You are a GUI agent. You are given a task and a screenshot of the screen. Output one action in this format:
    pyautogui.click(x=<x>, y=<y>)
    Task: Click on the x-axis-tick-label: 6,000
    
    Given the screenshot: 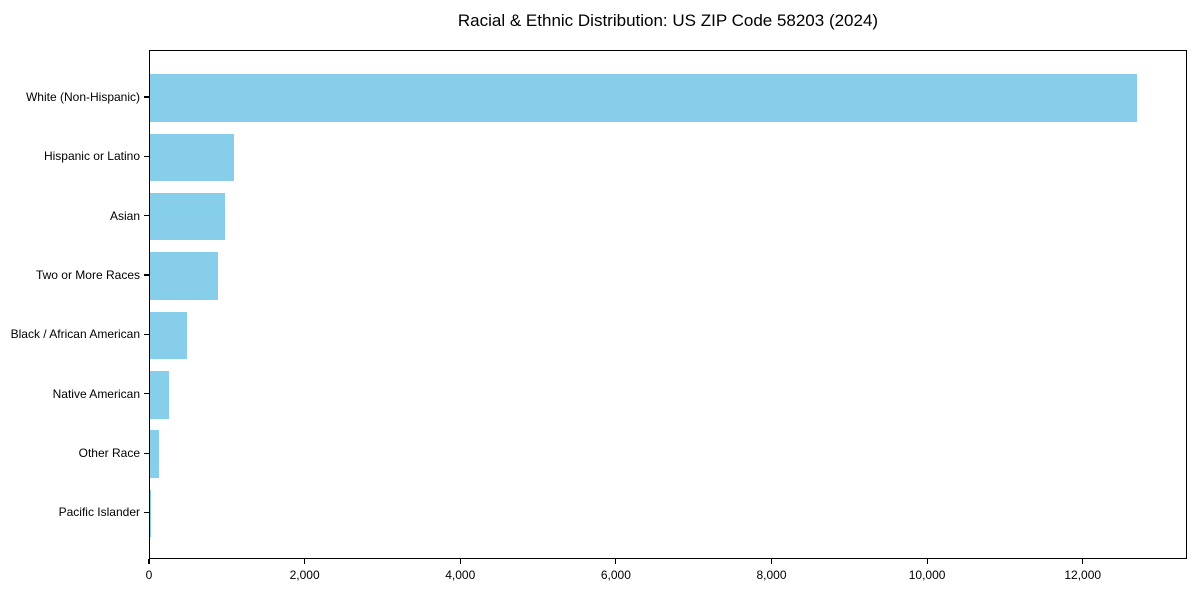 What is the action you would take?
    pyautogui.click(x=615, y=575)
    